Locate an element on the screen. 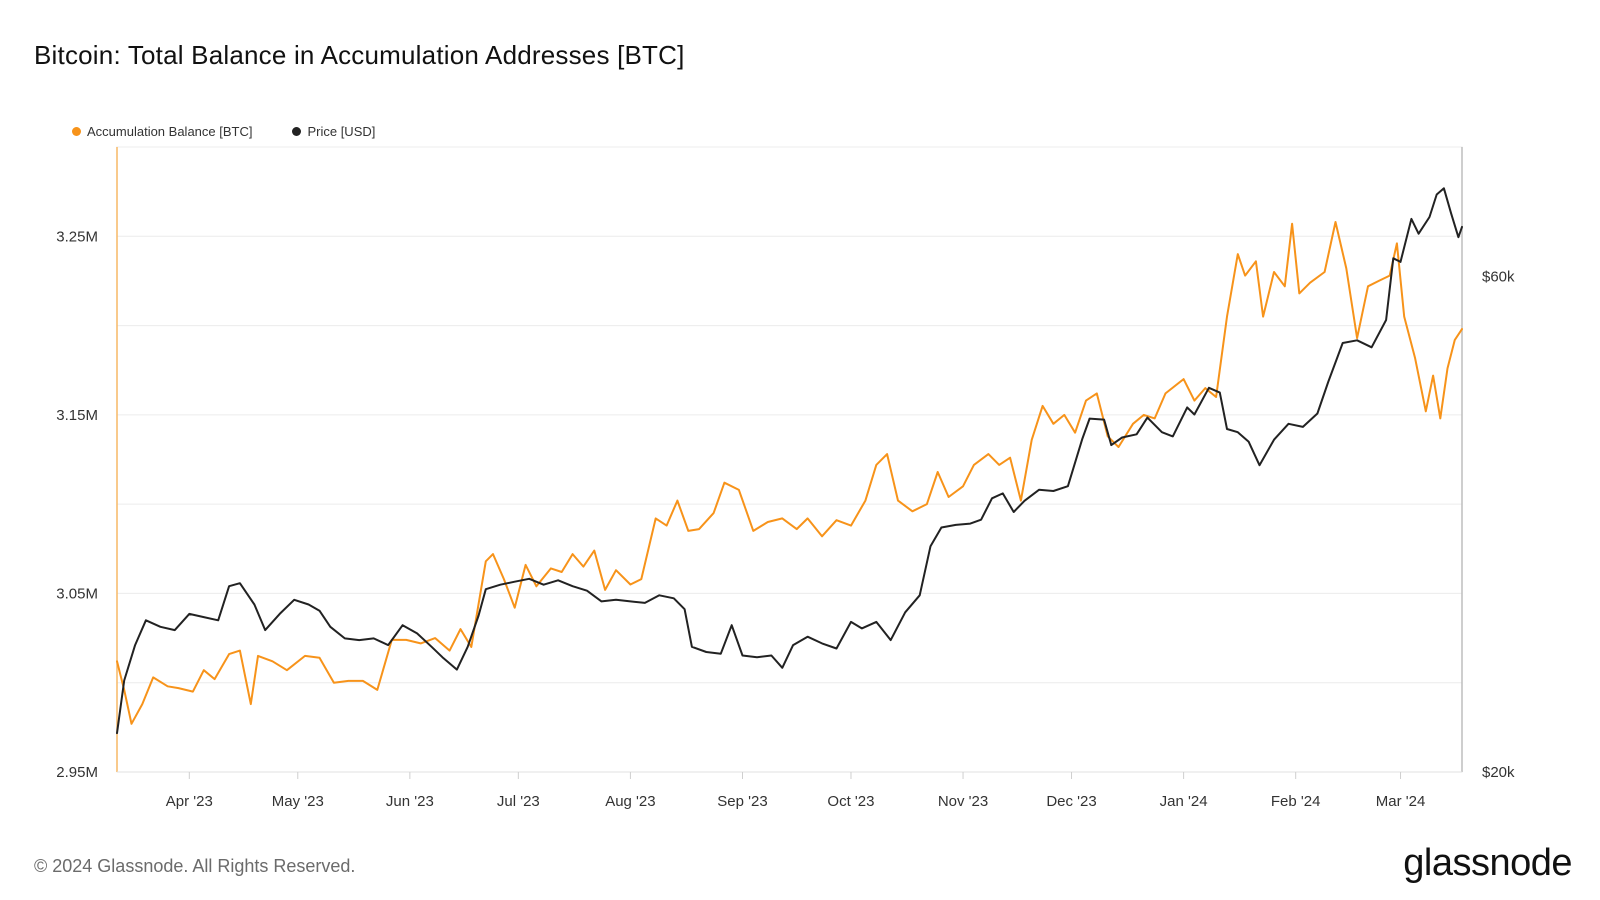  legend-label-price: Price [USD] is located at coordinates (341, 131).